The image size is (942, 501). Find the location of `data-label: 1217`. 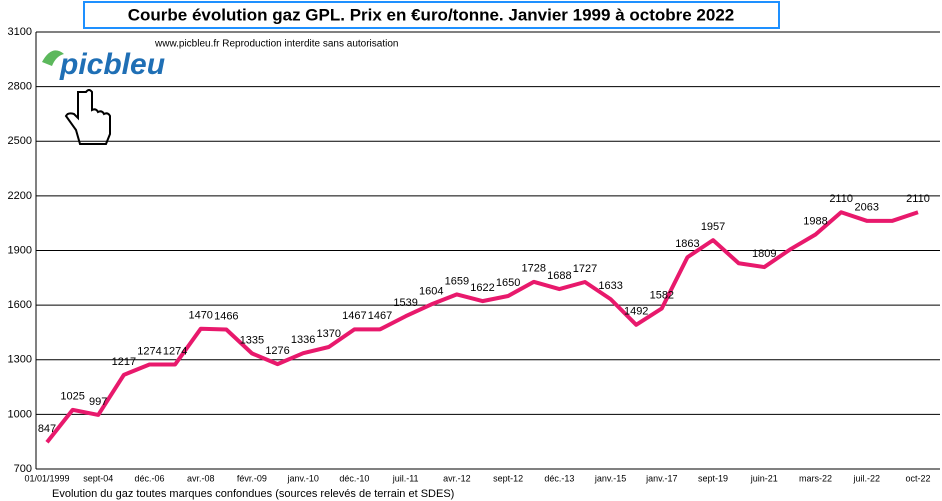

data-label: 1217 is located at coordinates (124, 362).